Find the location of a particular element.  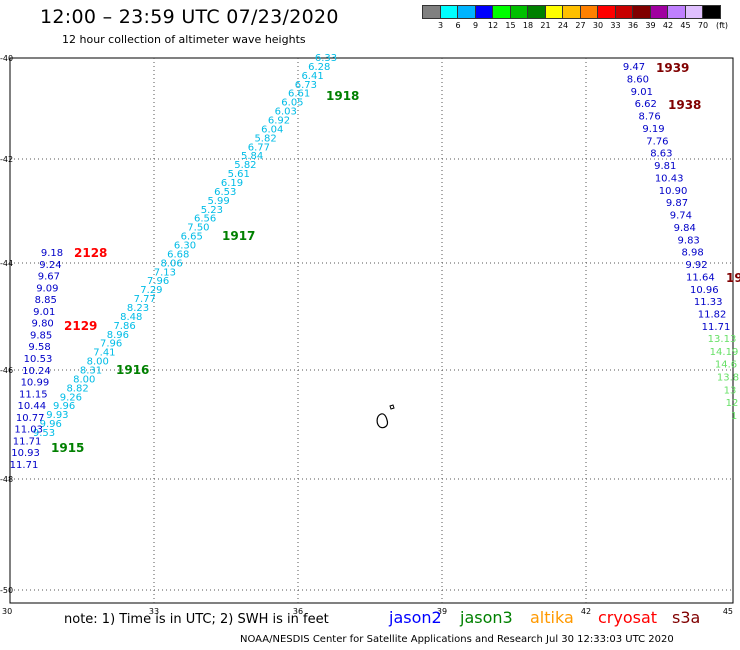

wave-height-value: 9.26 is located at coordinates (71, 397).